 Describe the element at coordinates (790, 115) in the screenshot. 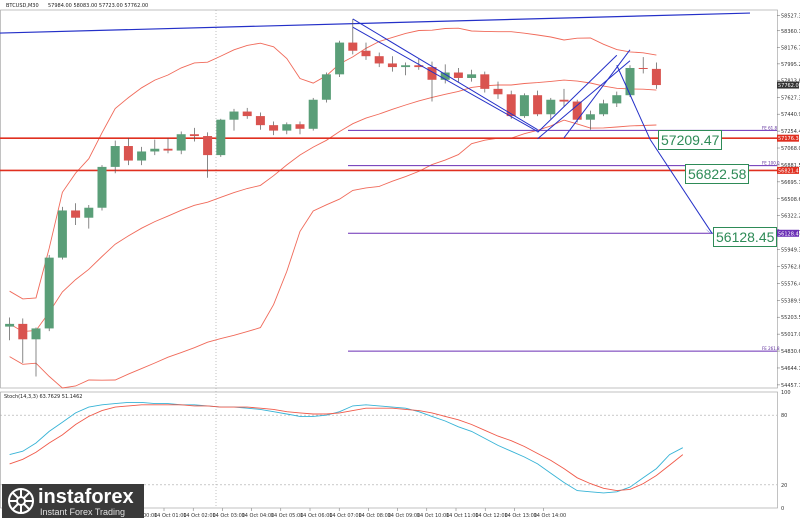

I see `price-tick-label: 57440.90` at that location.